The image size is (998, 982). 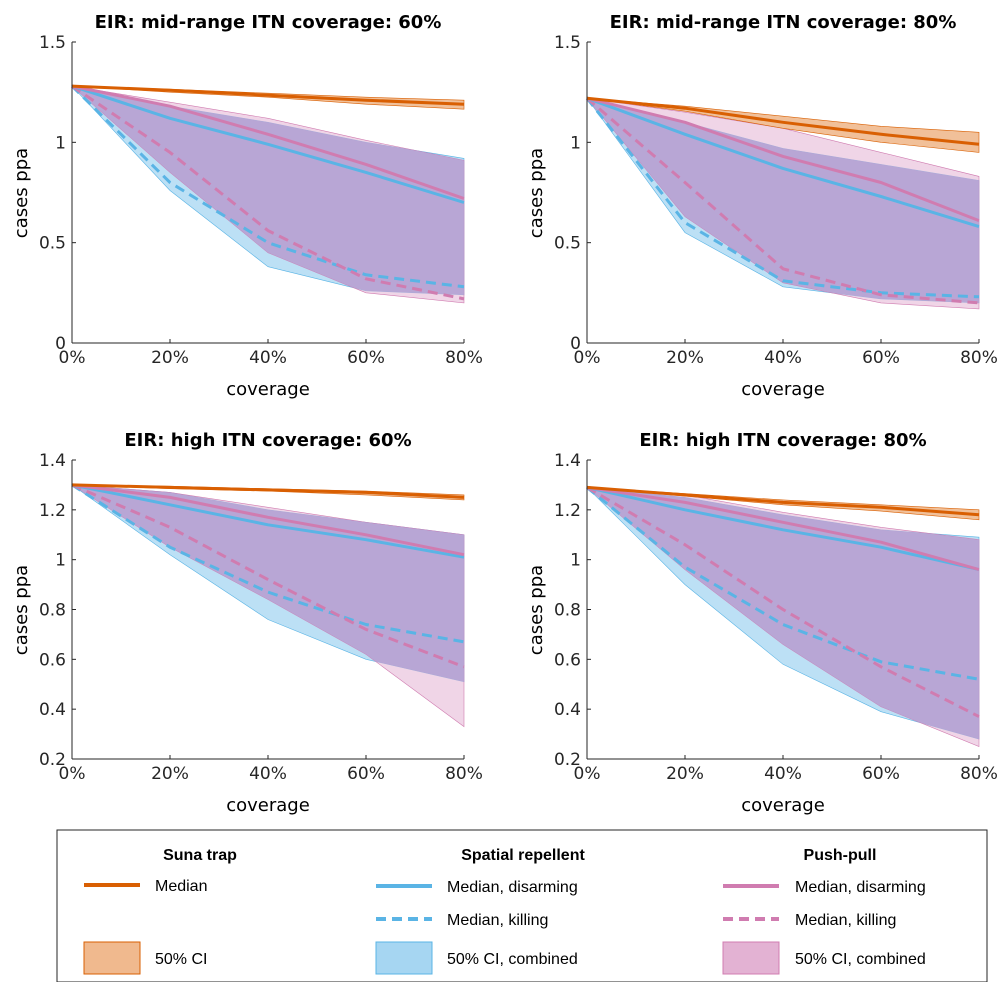 I want to click on ci-band-suna-trap, so click(x=783, y=125).